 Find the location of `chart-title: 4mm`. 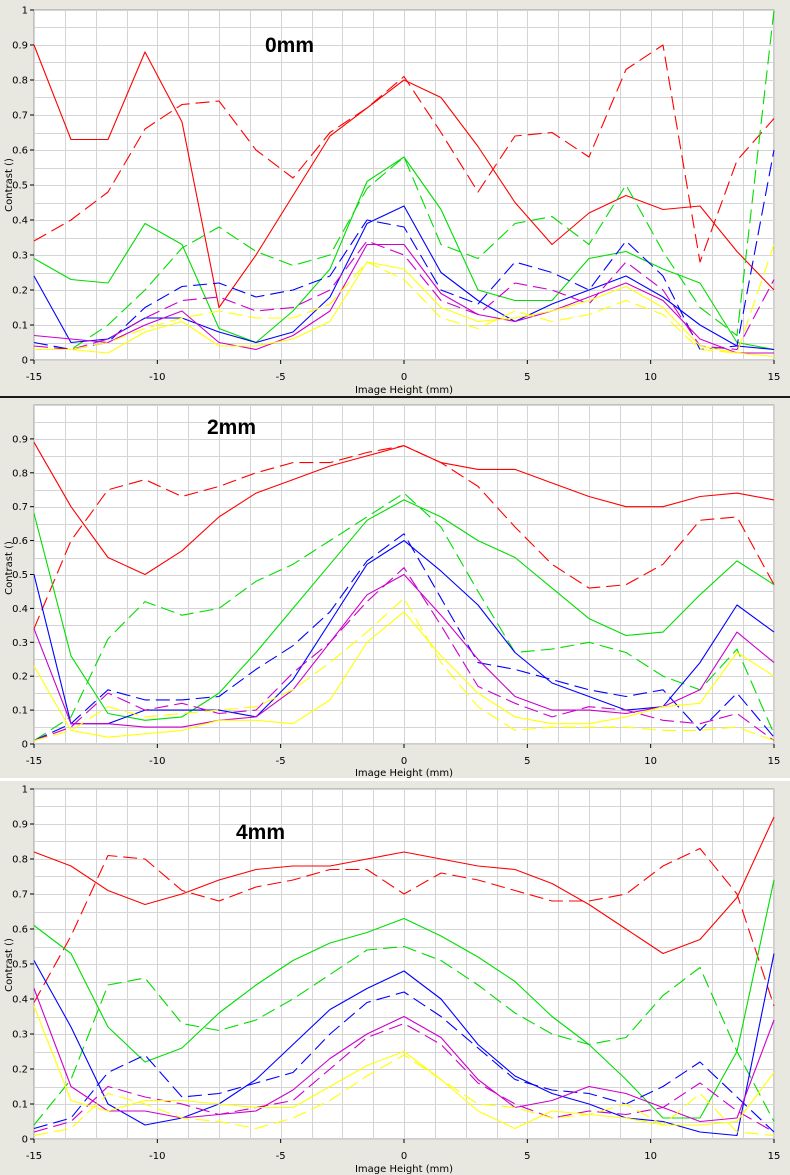

chart-title: 4mm is located at coordinates (260, 832).